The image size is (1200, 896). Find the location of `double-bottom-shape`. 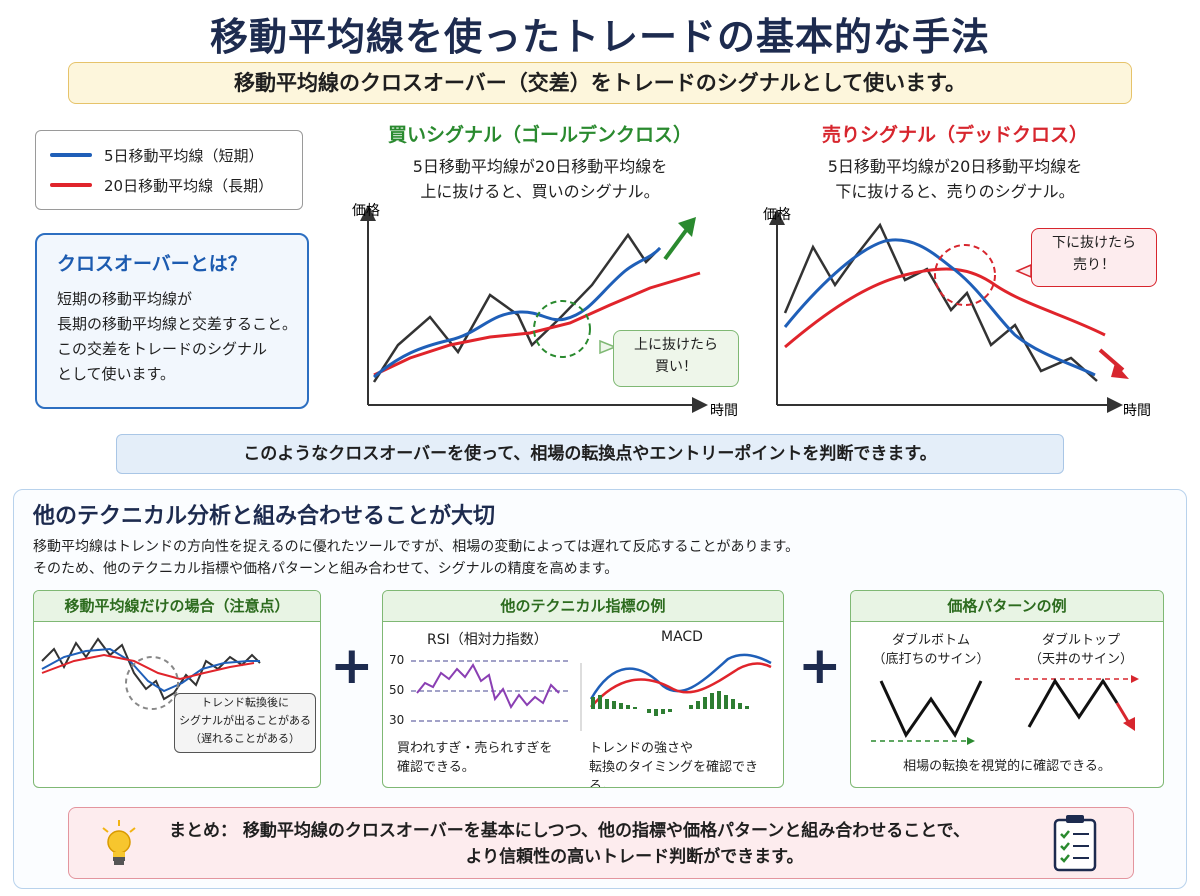

double-bottom-shape is located at coordinates (931, 709).